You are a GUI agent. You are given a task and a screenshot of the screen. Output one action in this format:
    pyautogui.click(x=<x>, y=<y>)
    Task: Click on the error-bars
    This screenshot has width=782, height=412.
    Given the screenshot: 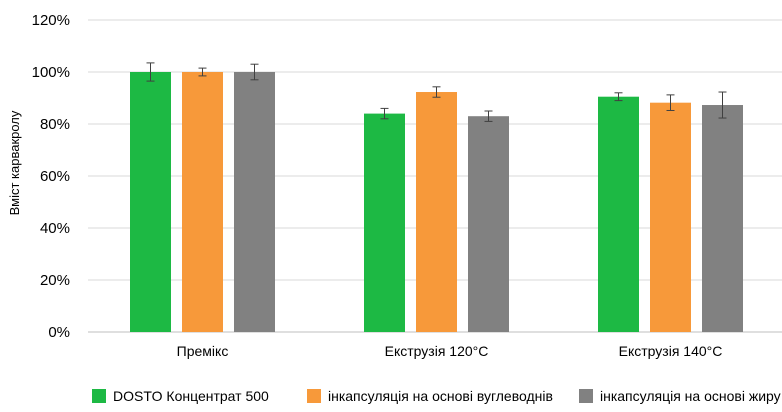 What is the action you would take?
    pyautogui.click(x=436, y=92)
    